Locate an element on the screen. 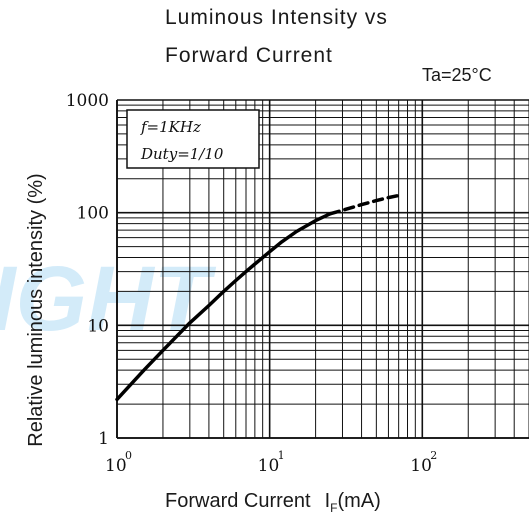  legend-frequency: f=1KHz is located at coordinates (170, 127).